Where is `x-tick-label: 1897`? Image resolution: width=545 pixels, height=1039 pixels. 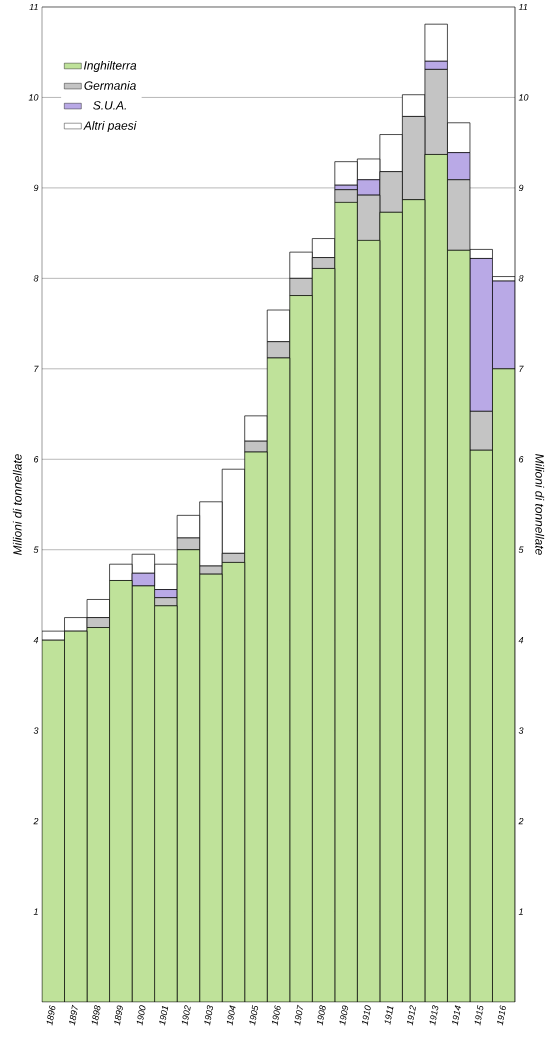
x-tick-label: 1897 is located at coordinates (73, 1015).